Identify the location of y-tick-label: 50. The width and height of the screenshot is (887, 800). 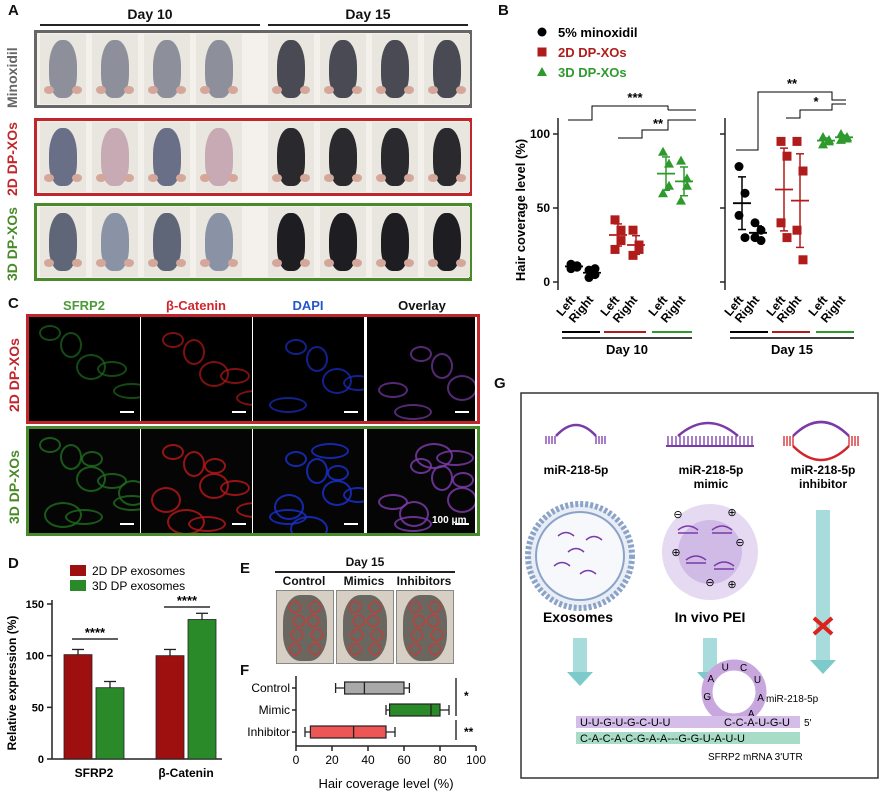
(38, 708).